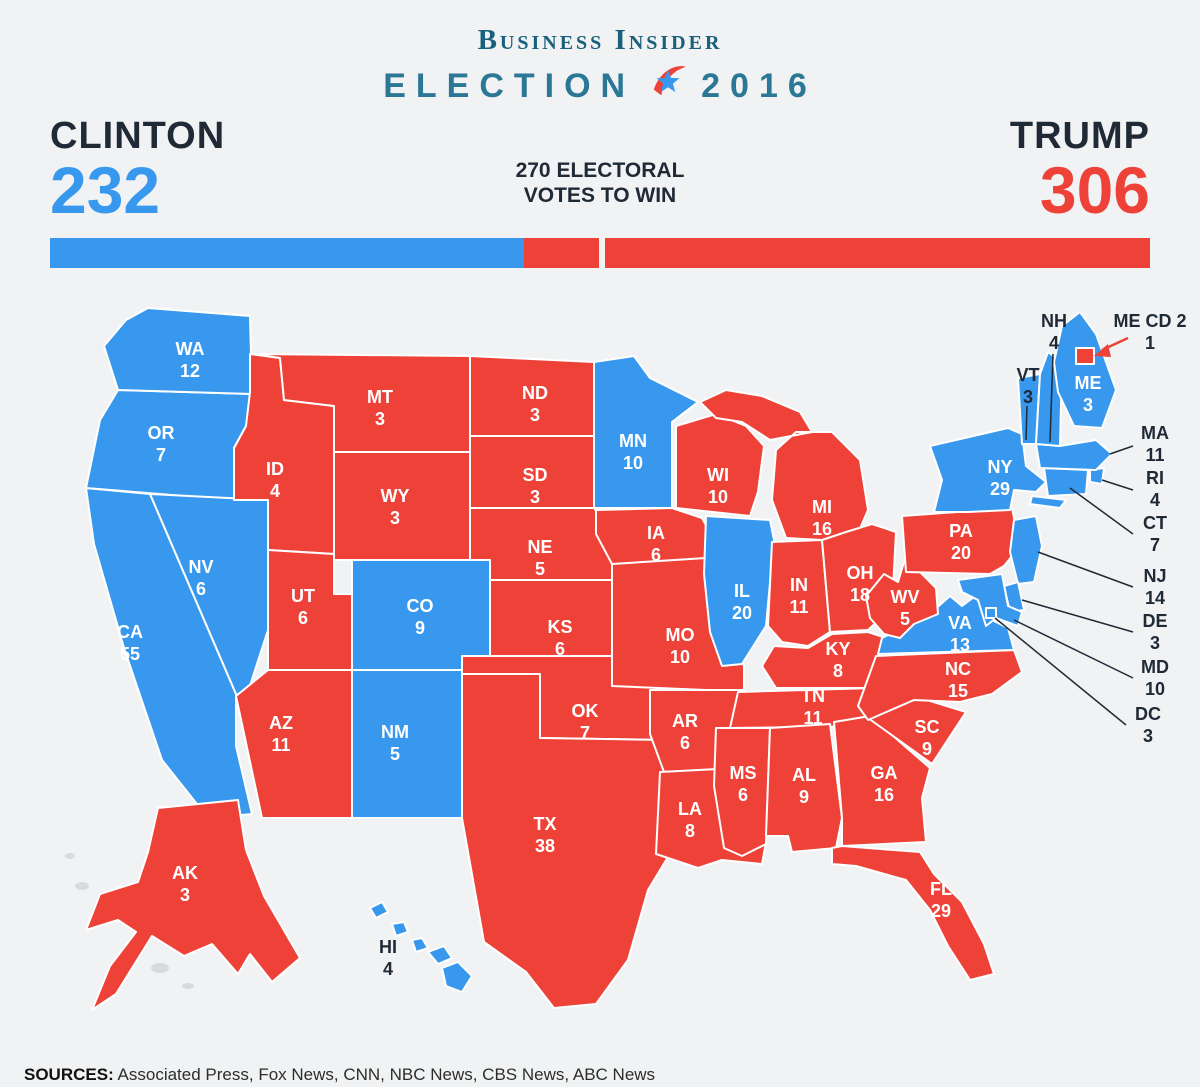  What do you see at coordinates (813, 696) in the screenshot?
I see `state-abbr-TN: TN` at bounding box center [813, 696].